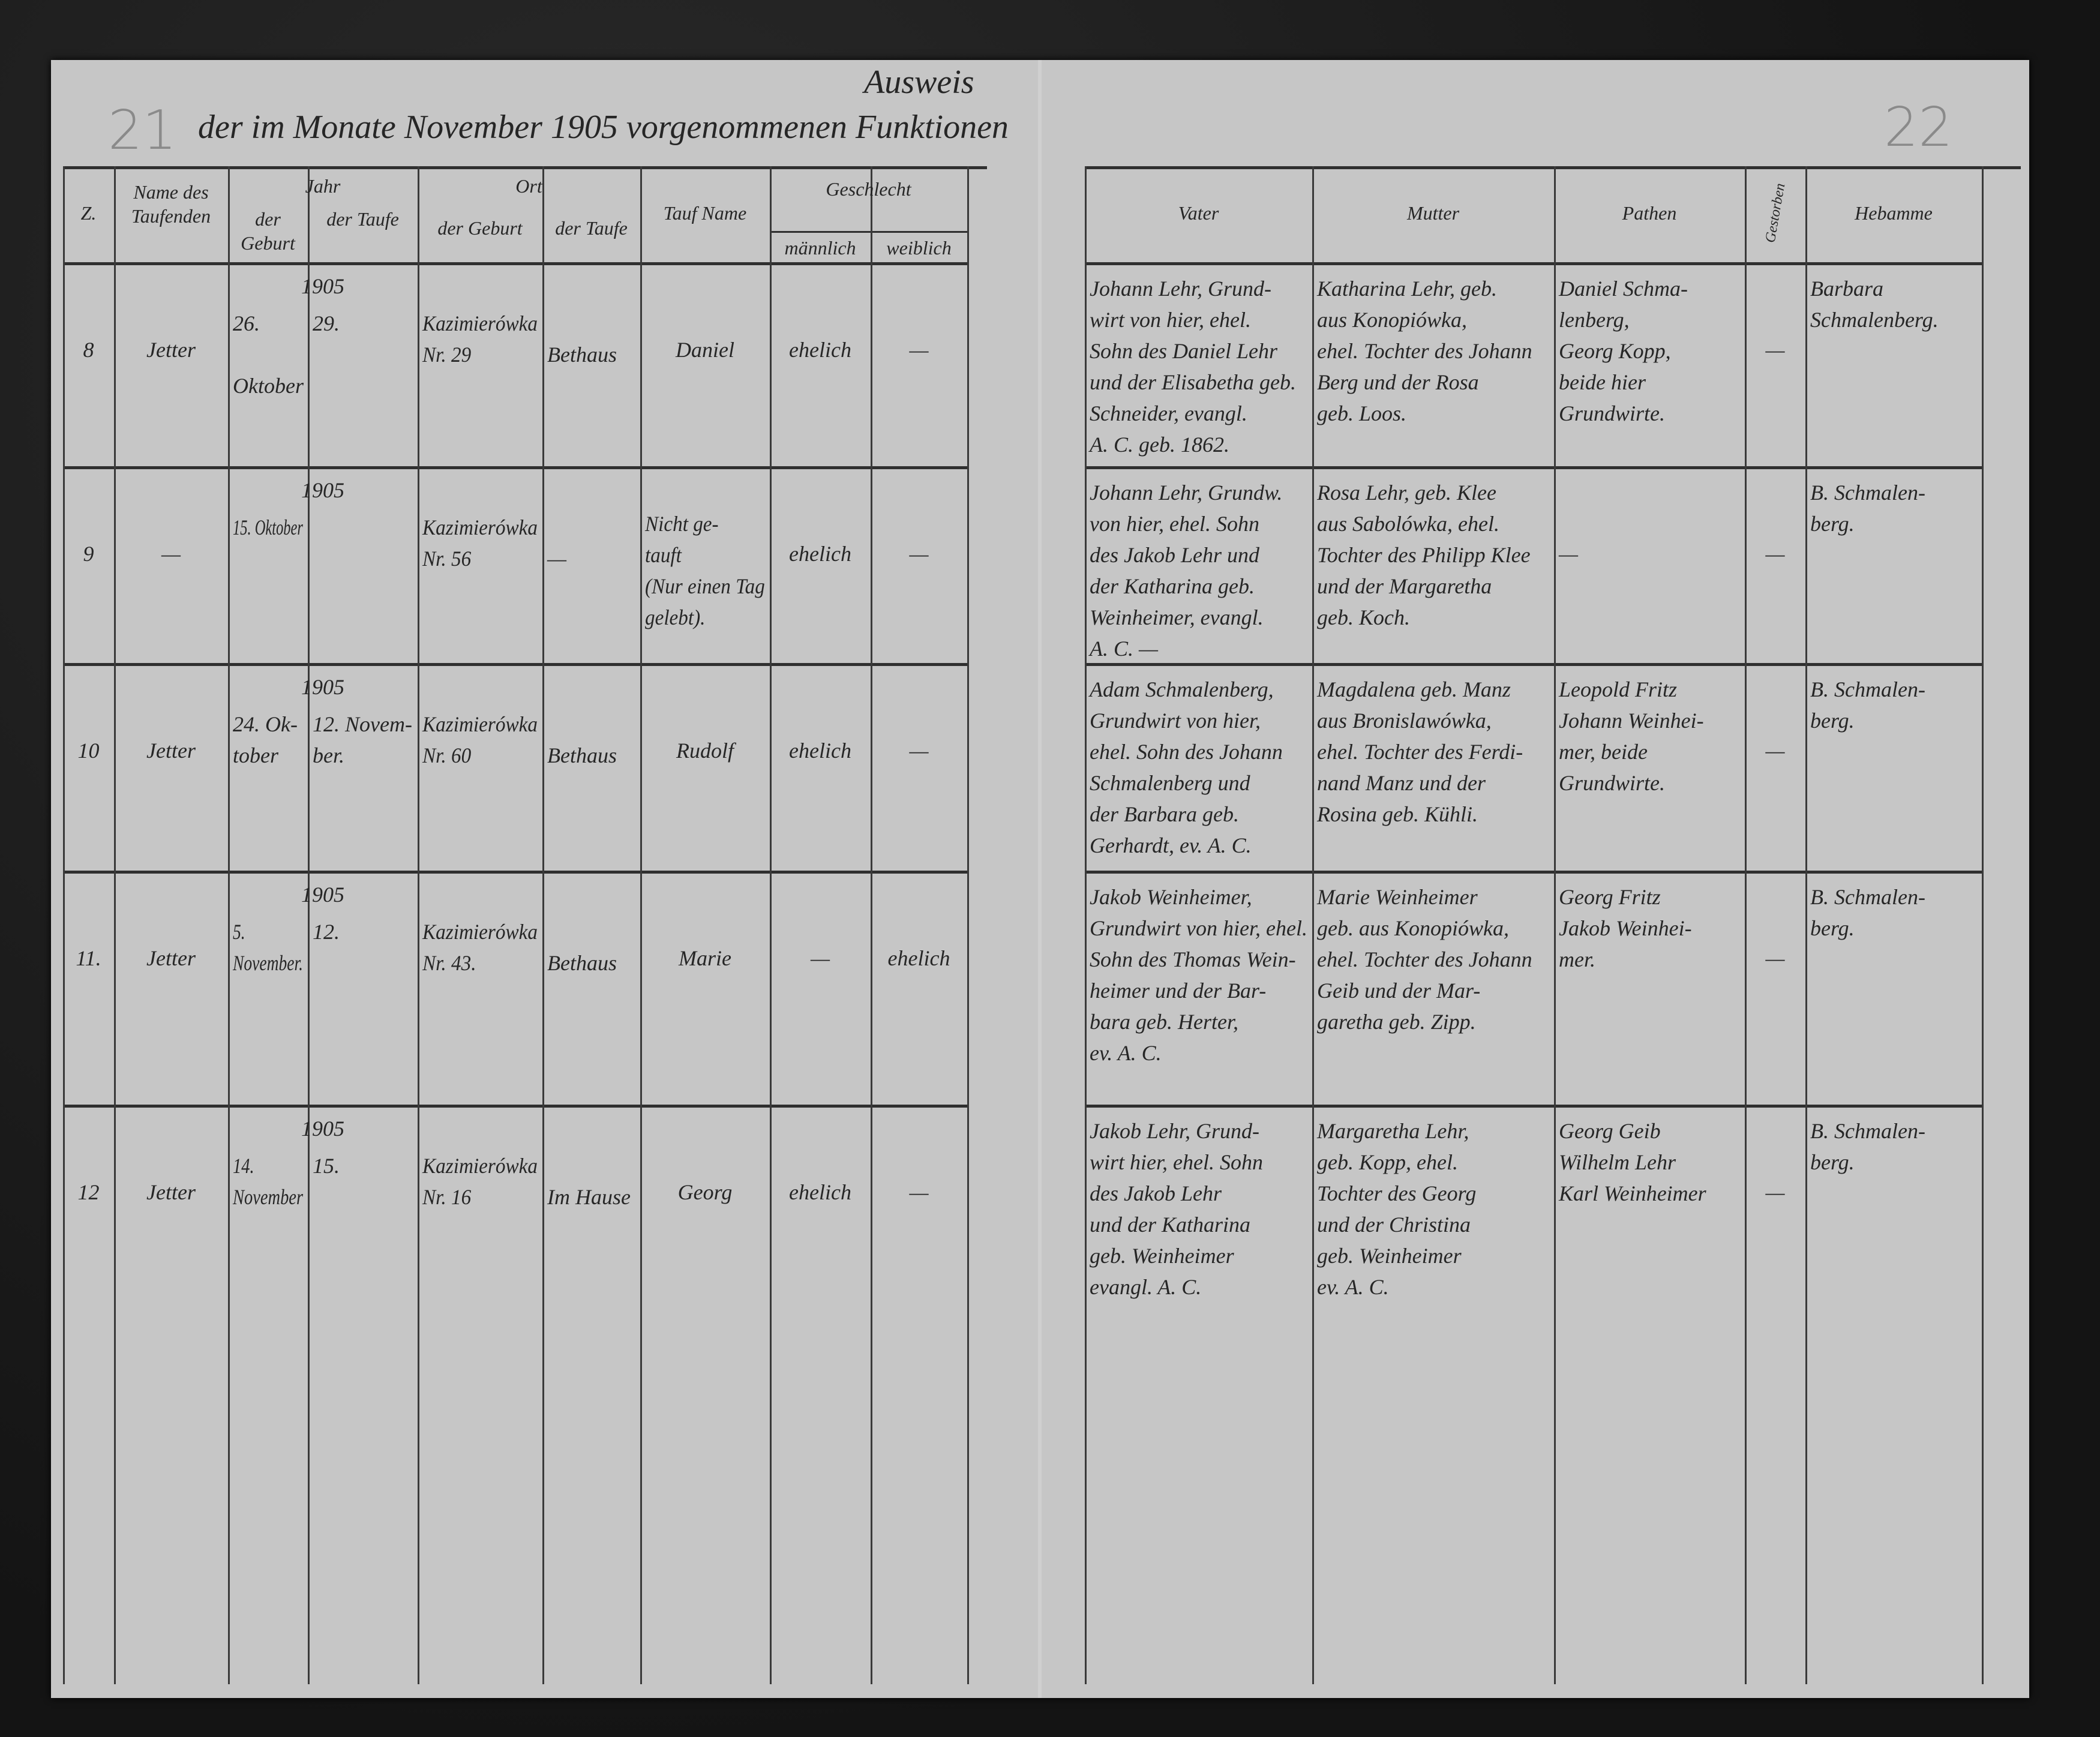  What do you see at coordinates (589, 1197) in the screenshot?
I see `baptism_place-cell: Im Hause` at bounding box center [589, 1197].